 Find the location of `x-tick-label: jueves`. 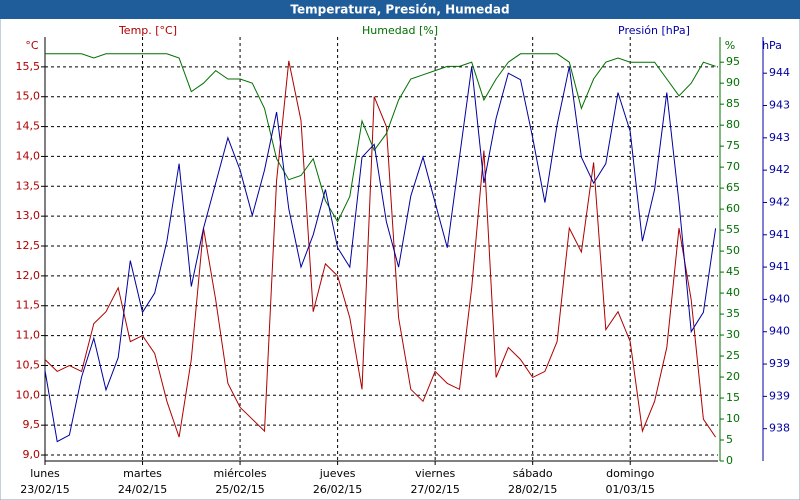

x-tick-label: jueves is located at coordinates (337, 473).